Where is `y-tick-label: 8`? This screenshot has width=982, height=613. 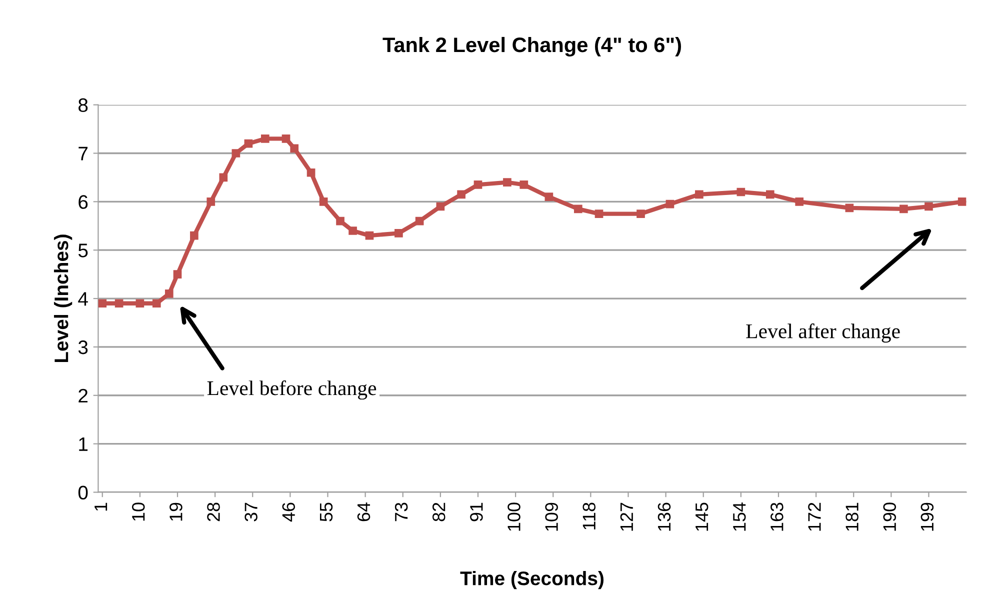
y-tick-label: 8 is located at coordinates (83, 105).